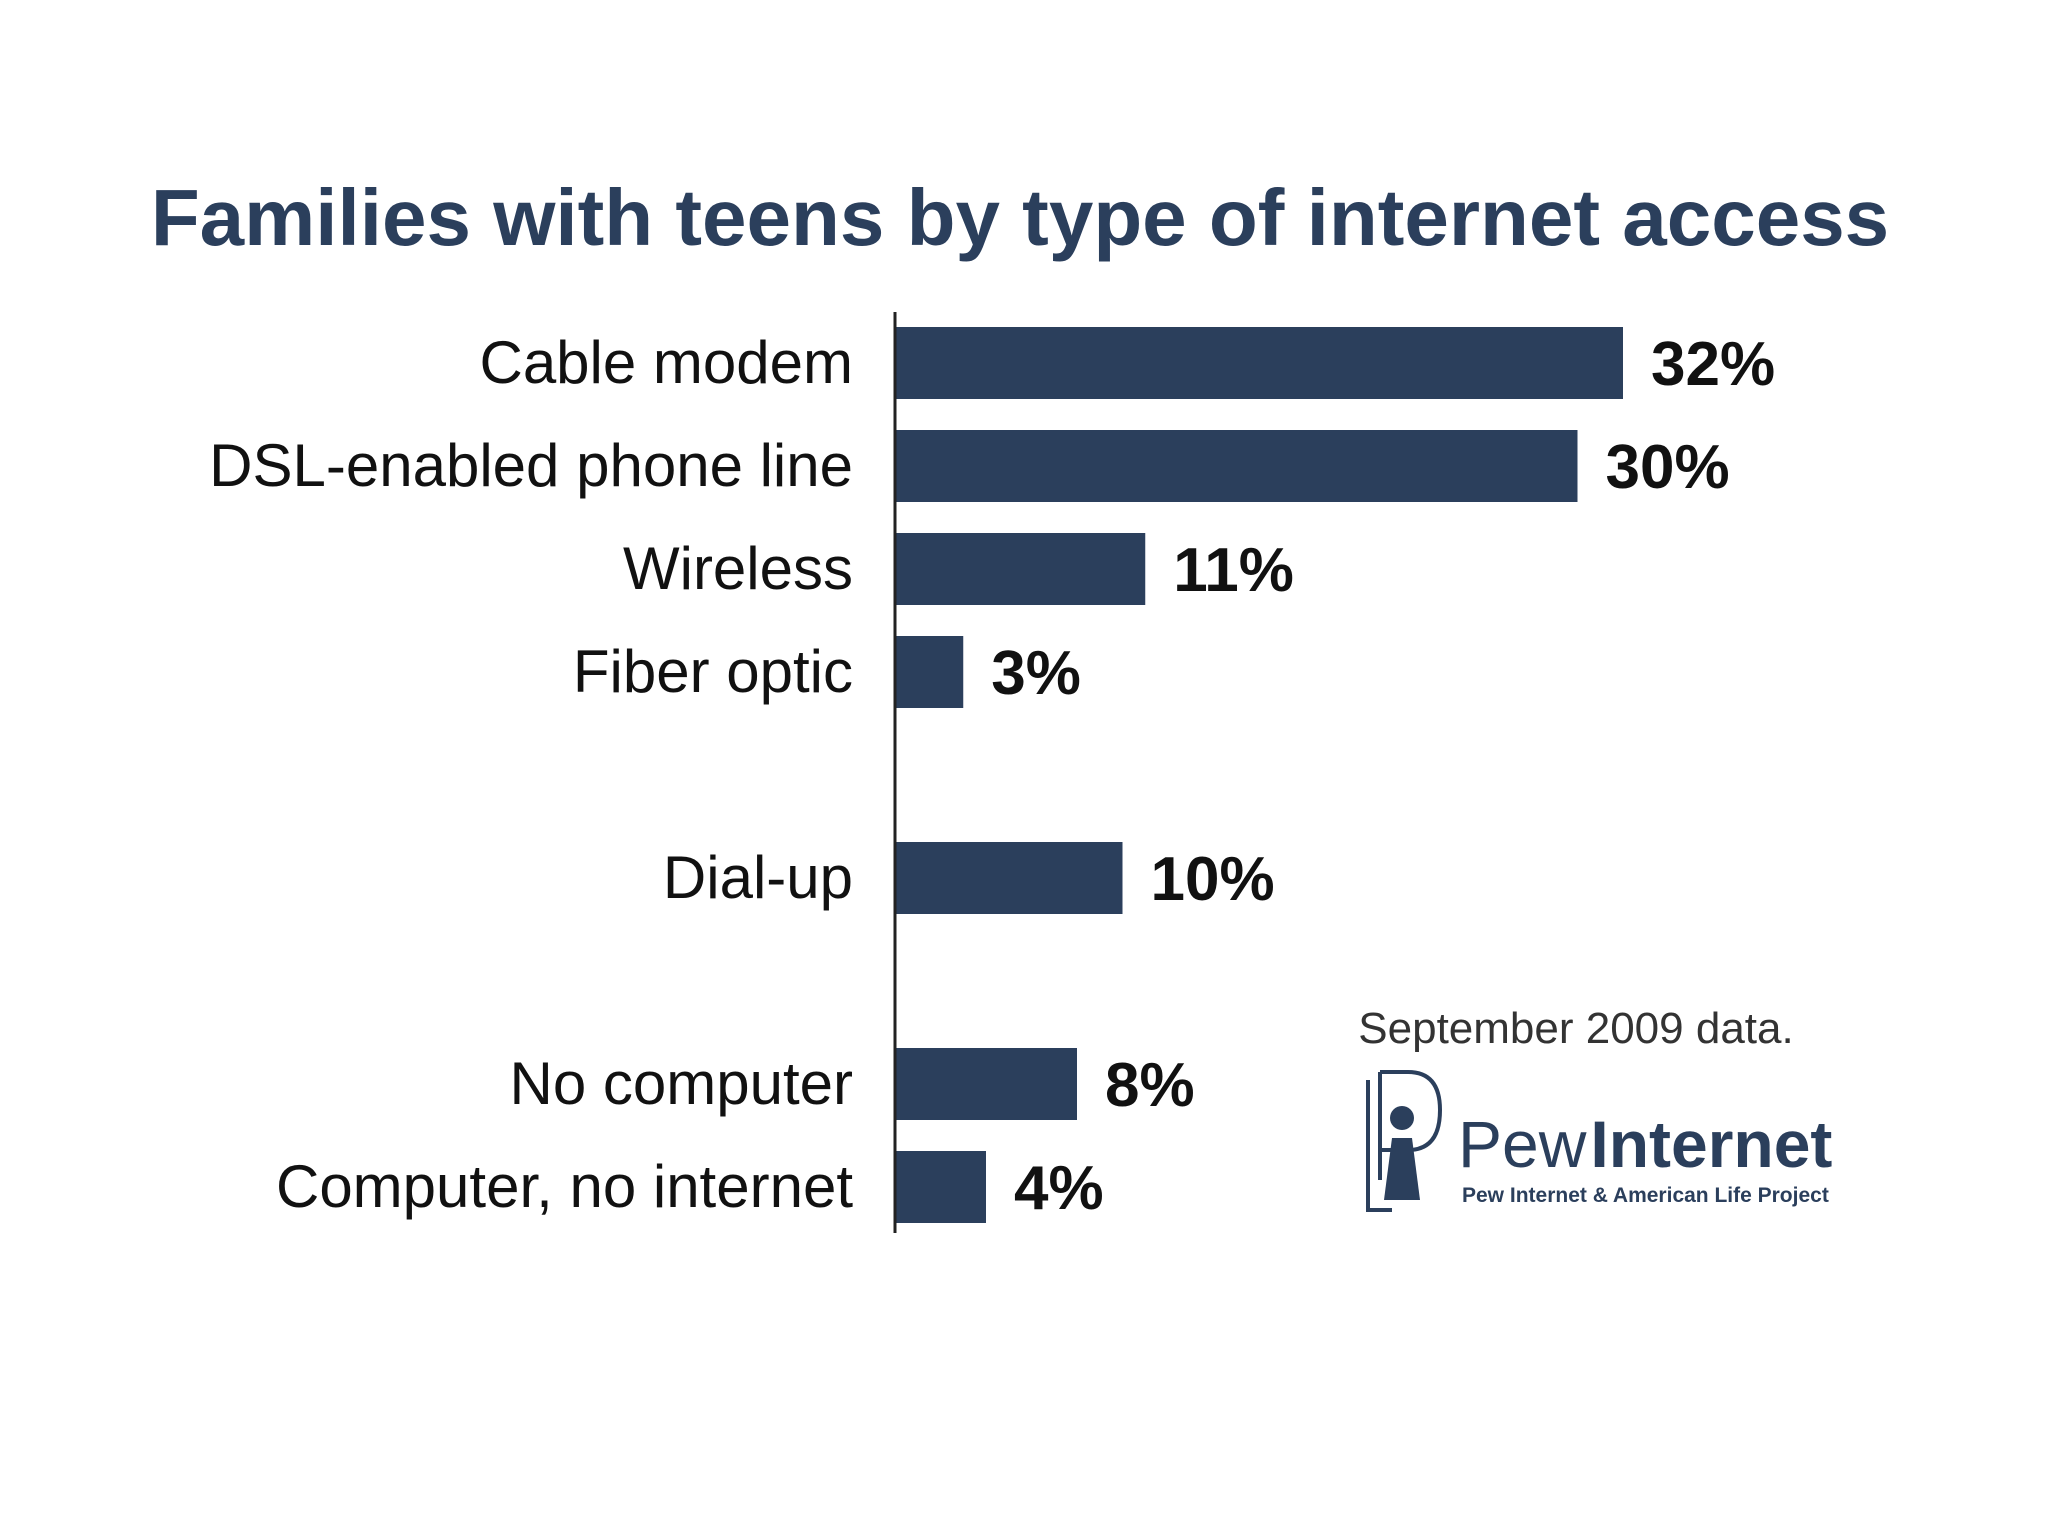 The image size is (2048, 1536). I want to click on value-label-no-computer: 8%, so click(1150, 1085).